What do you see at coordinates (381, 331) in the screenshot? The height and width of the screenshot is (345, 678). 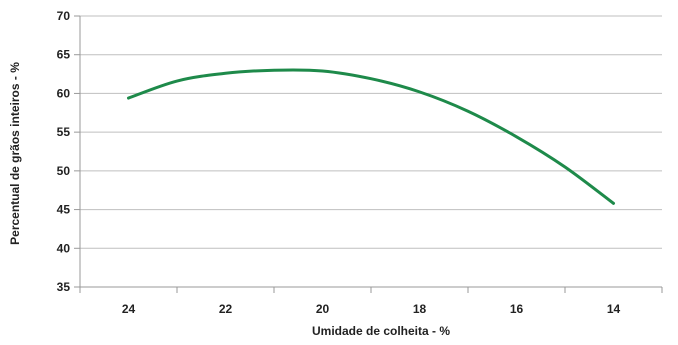 I see `x-axis-title: Umidade de colheita - %` at bounding box center [381, 331].